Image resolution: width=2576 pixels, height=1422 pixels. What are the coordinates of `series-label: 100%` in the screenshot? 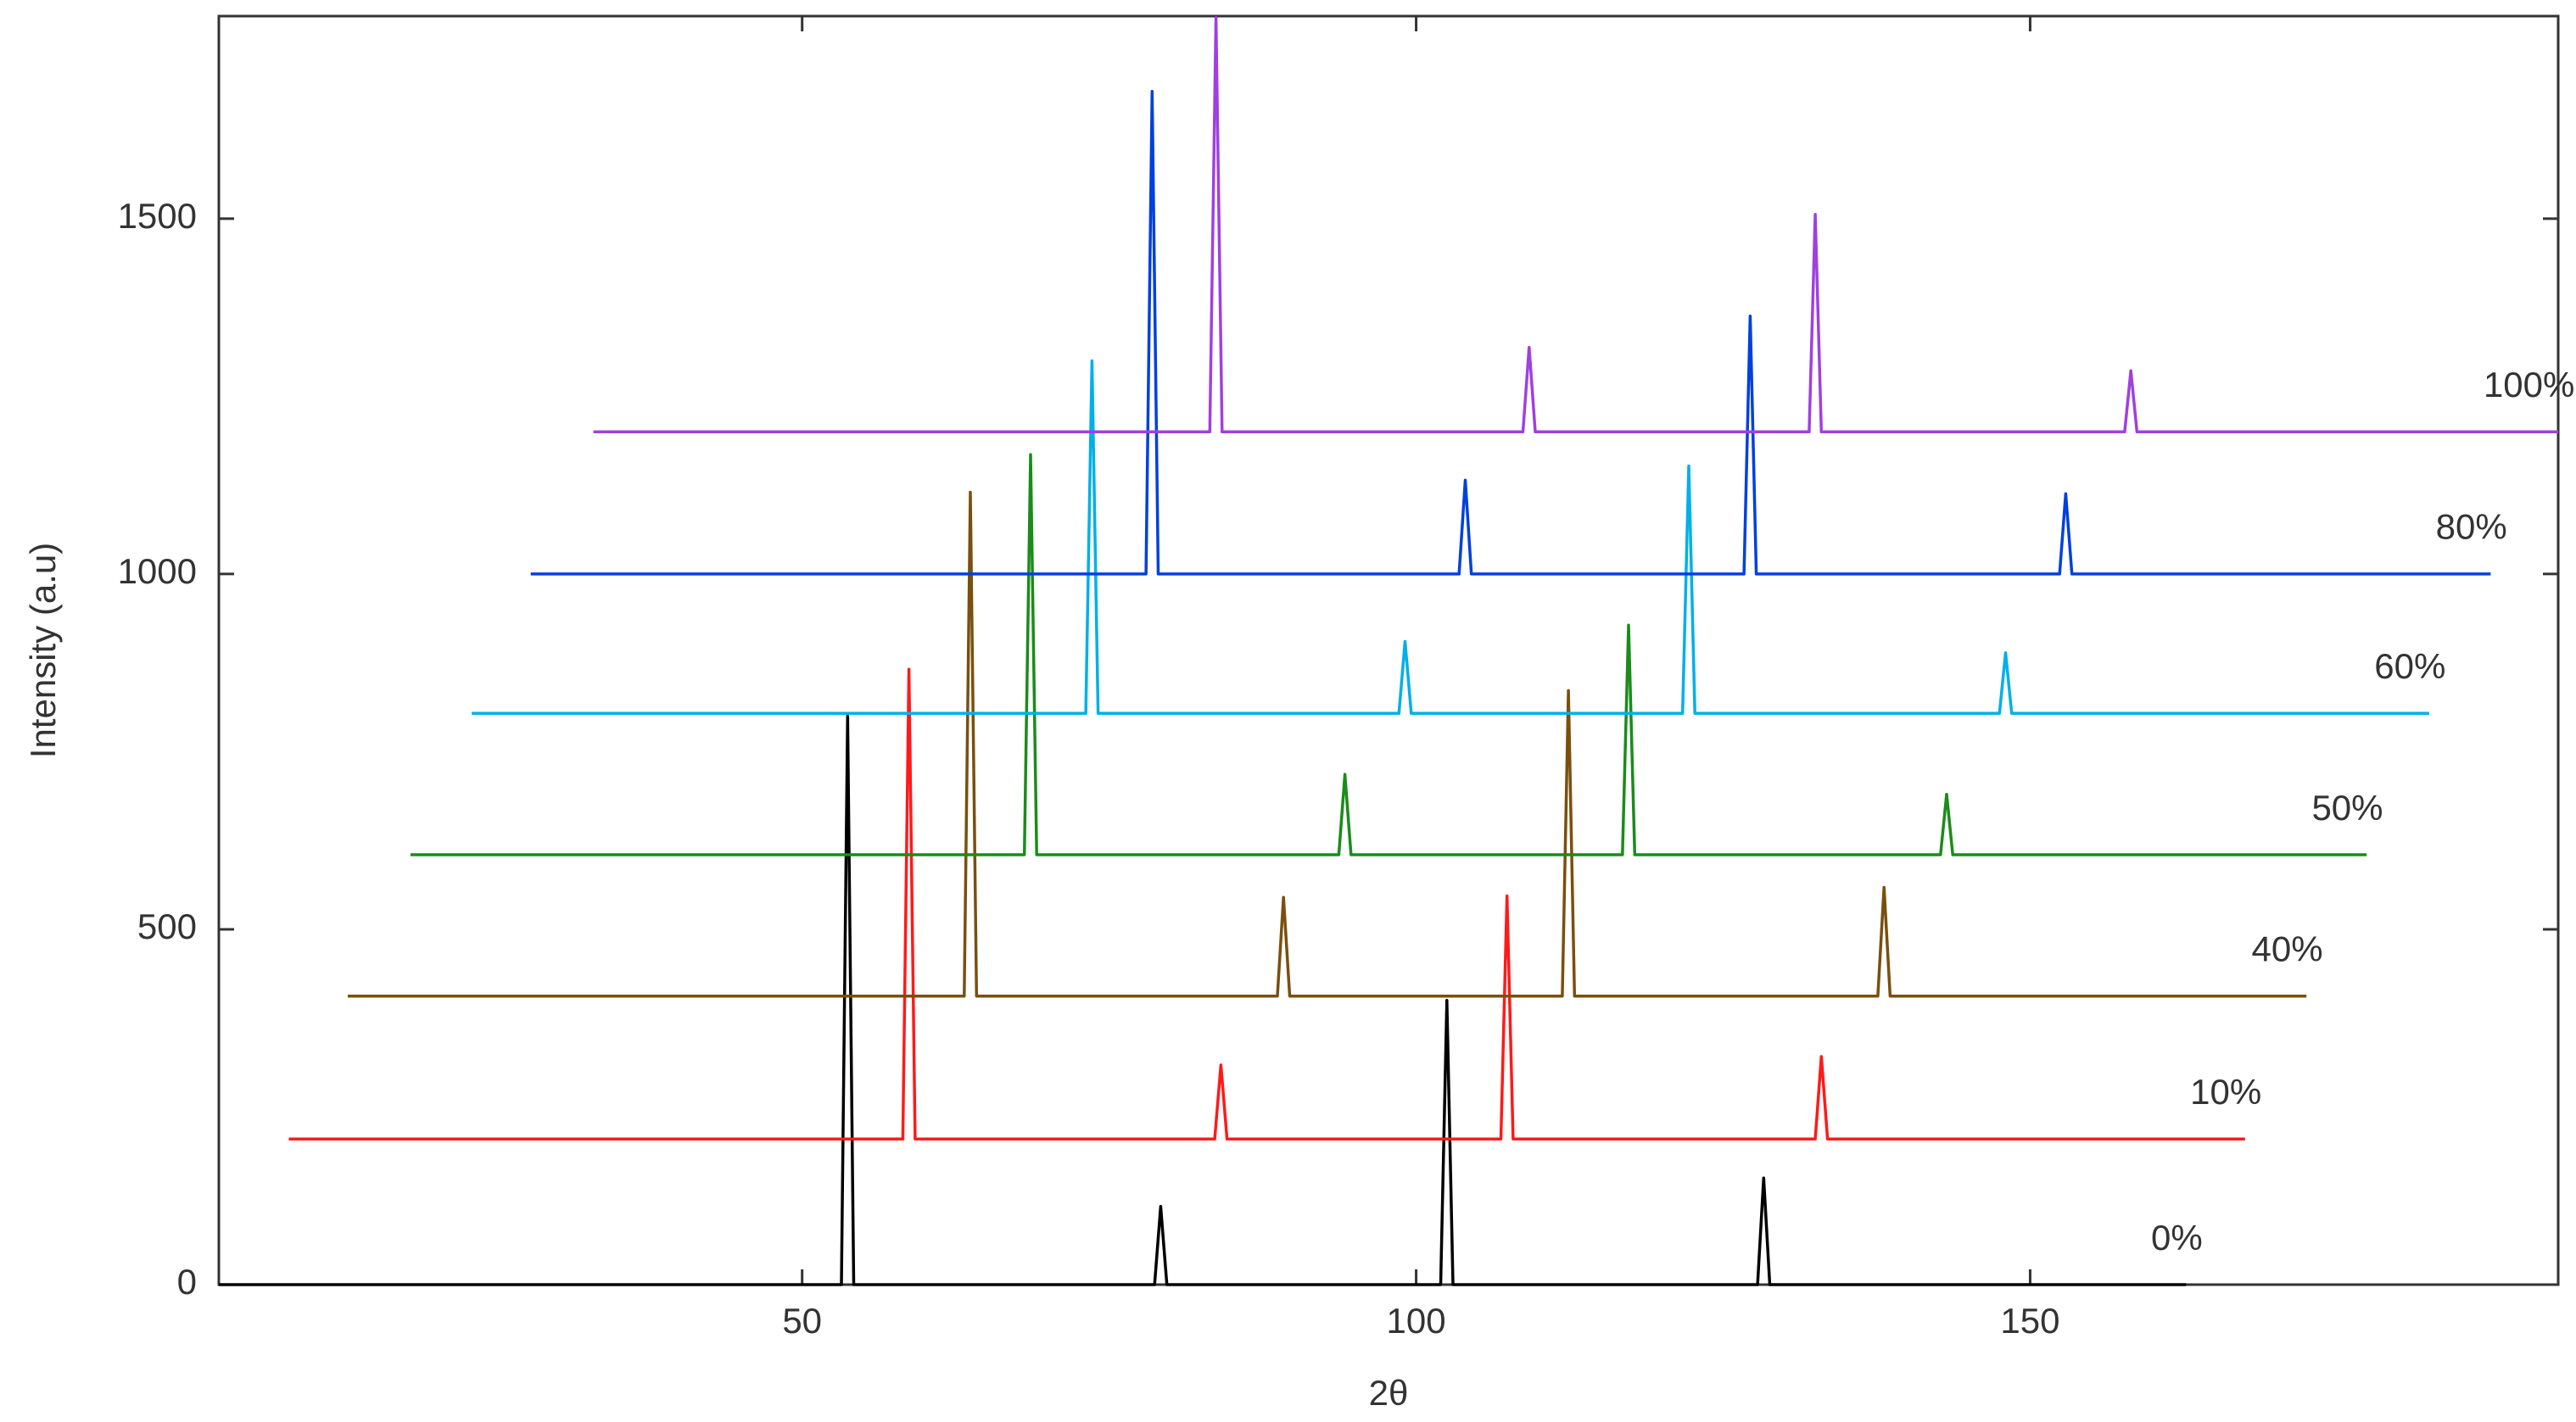 It's located at (2529, 384).